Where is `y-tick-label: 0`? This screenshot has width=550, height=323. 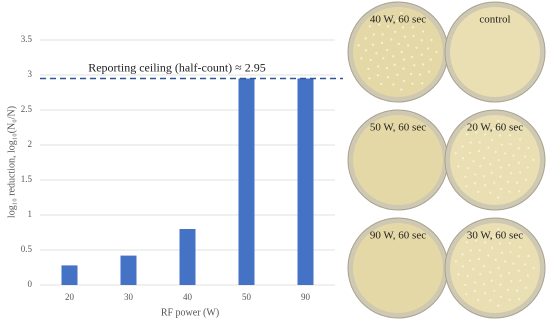
y-tick-label: 0 is located at coordinates (30, 284).